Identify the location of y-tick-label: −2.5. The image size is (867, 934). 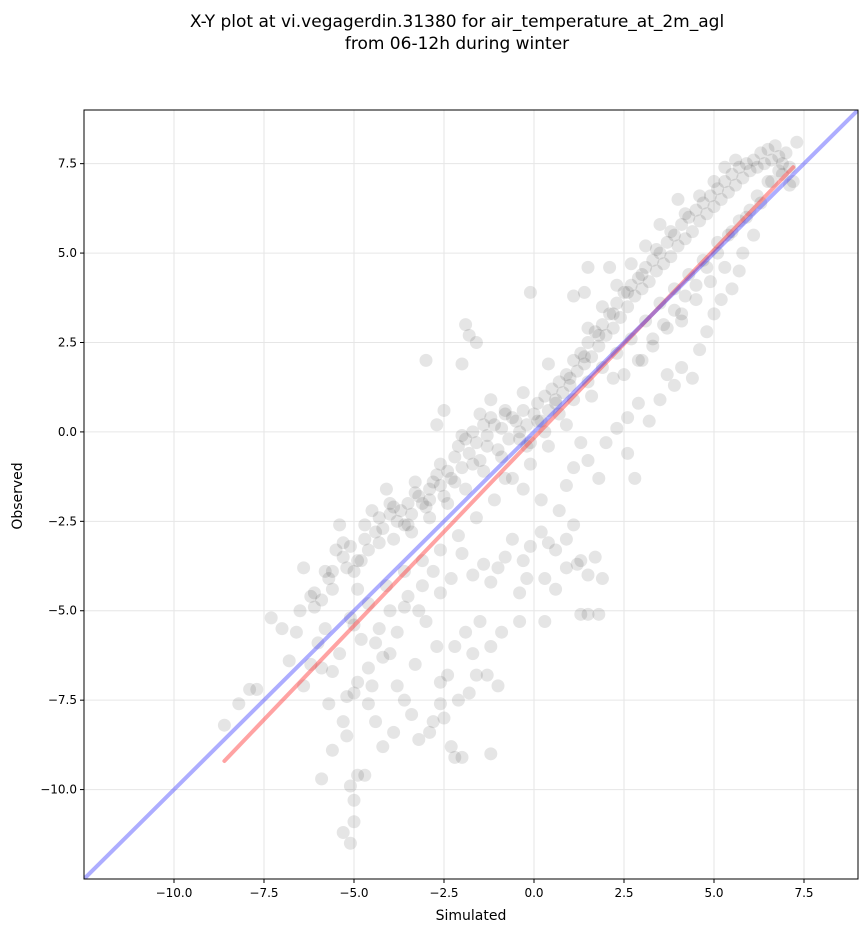
(62, 521).